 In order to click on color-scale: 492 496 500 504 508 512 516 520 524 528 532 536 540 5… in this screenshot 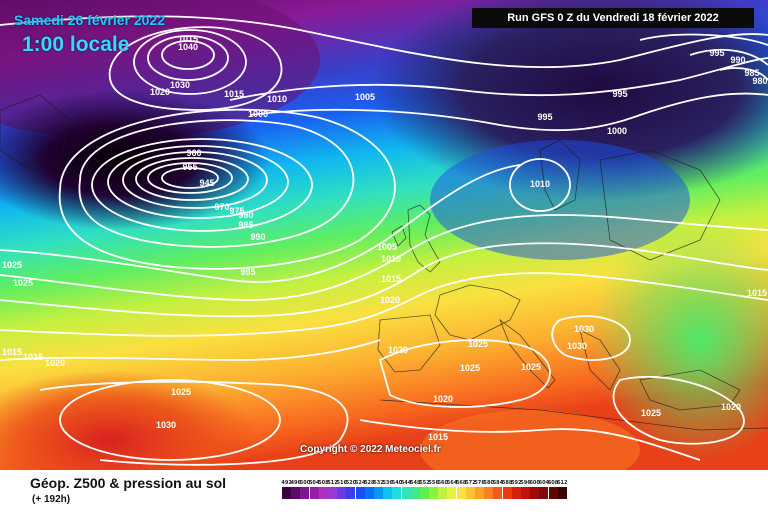, I will do `click(424, 489)`.